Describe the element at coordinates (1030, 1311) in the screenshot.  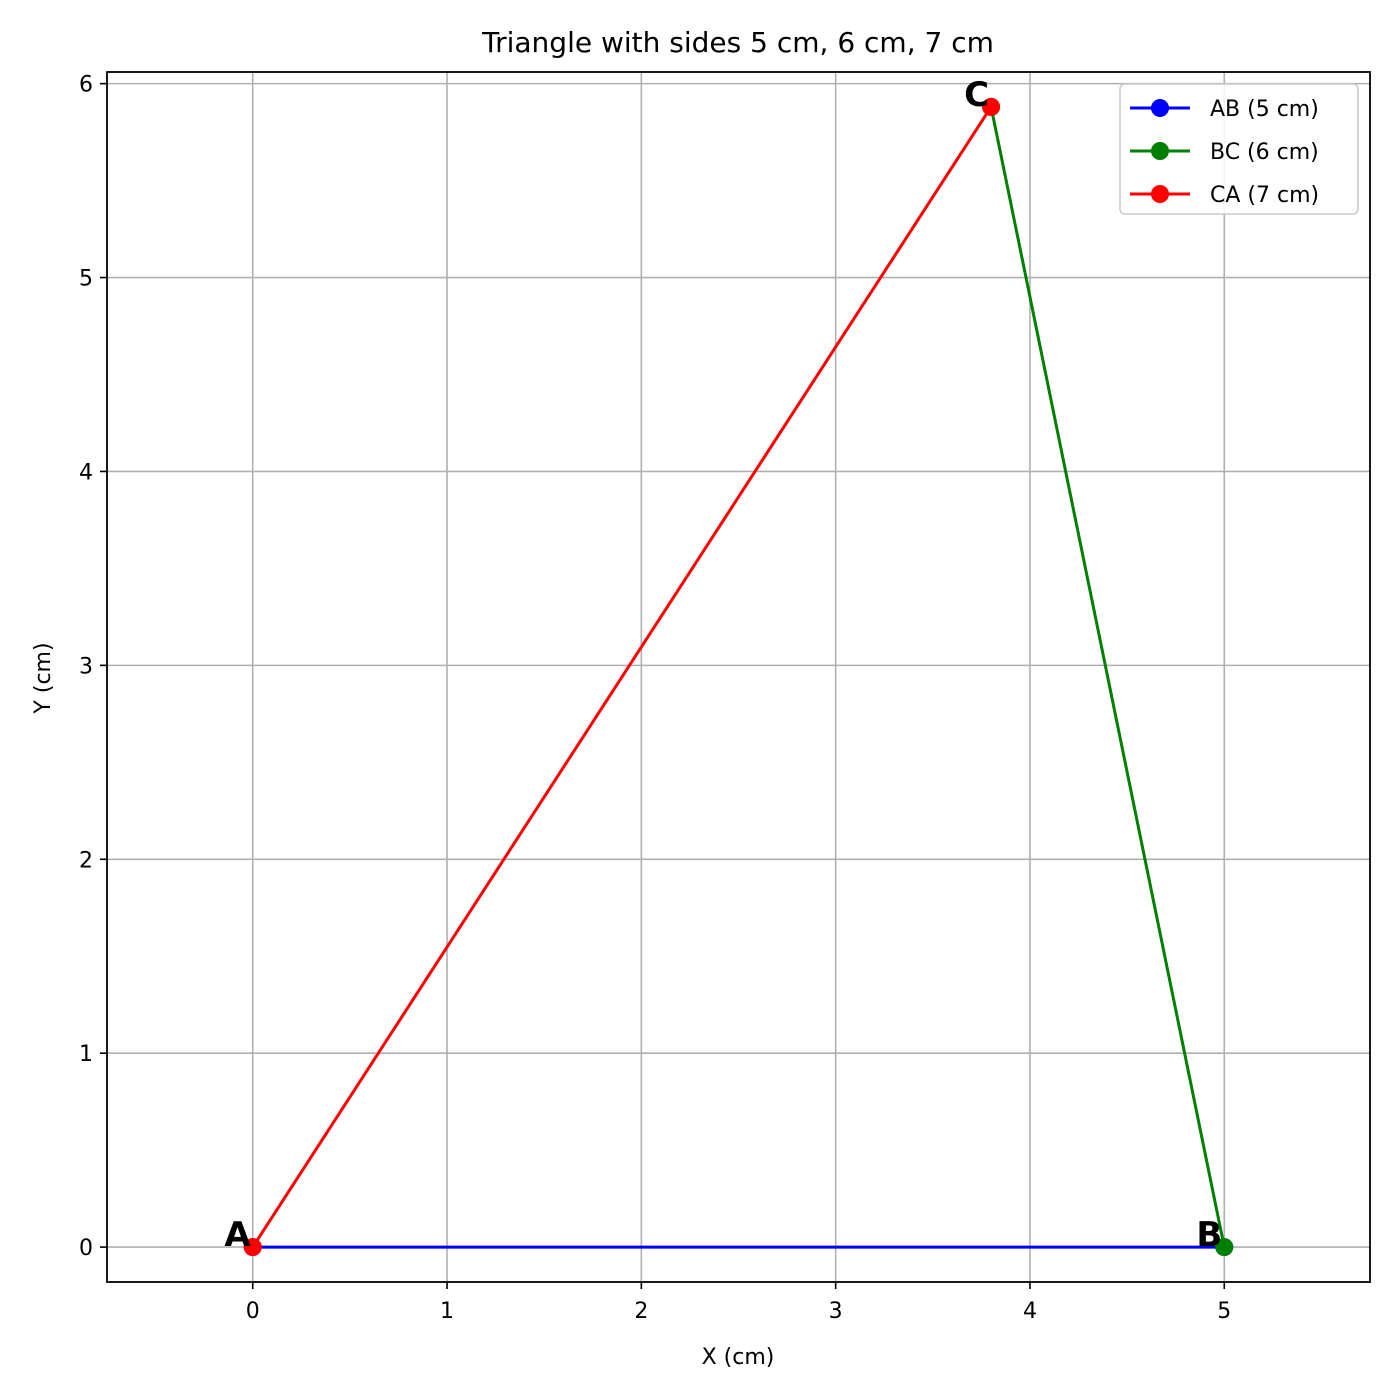
I see `x-tick-label: 4` at that location.